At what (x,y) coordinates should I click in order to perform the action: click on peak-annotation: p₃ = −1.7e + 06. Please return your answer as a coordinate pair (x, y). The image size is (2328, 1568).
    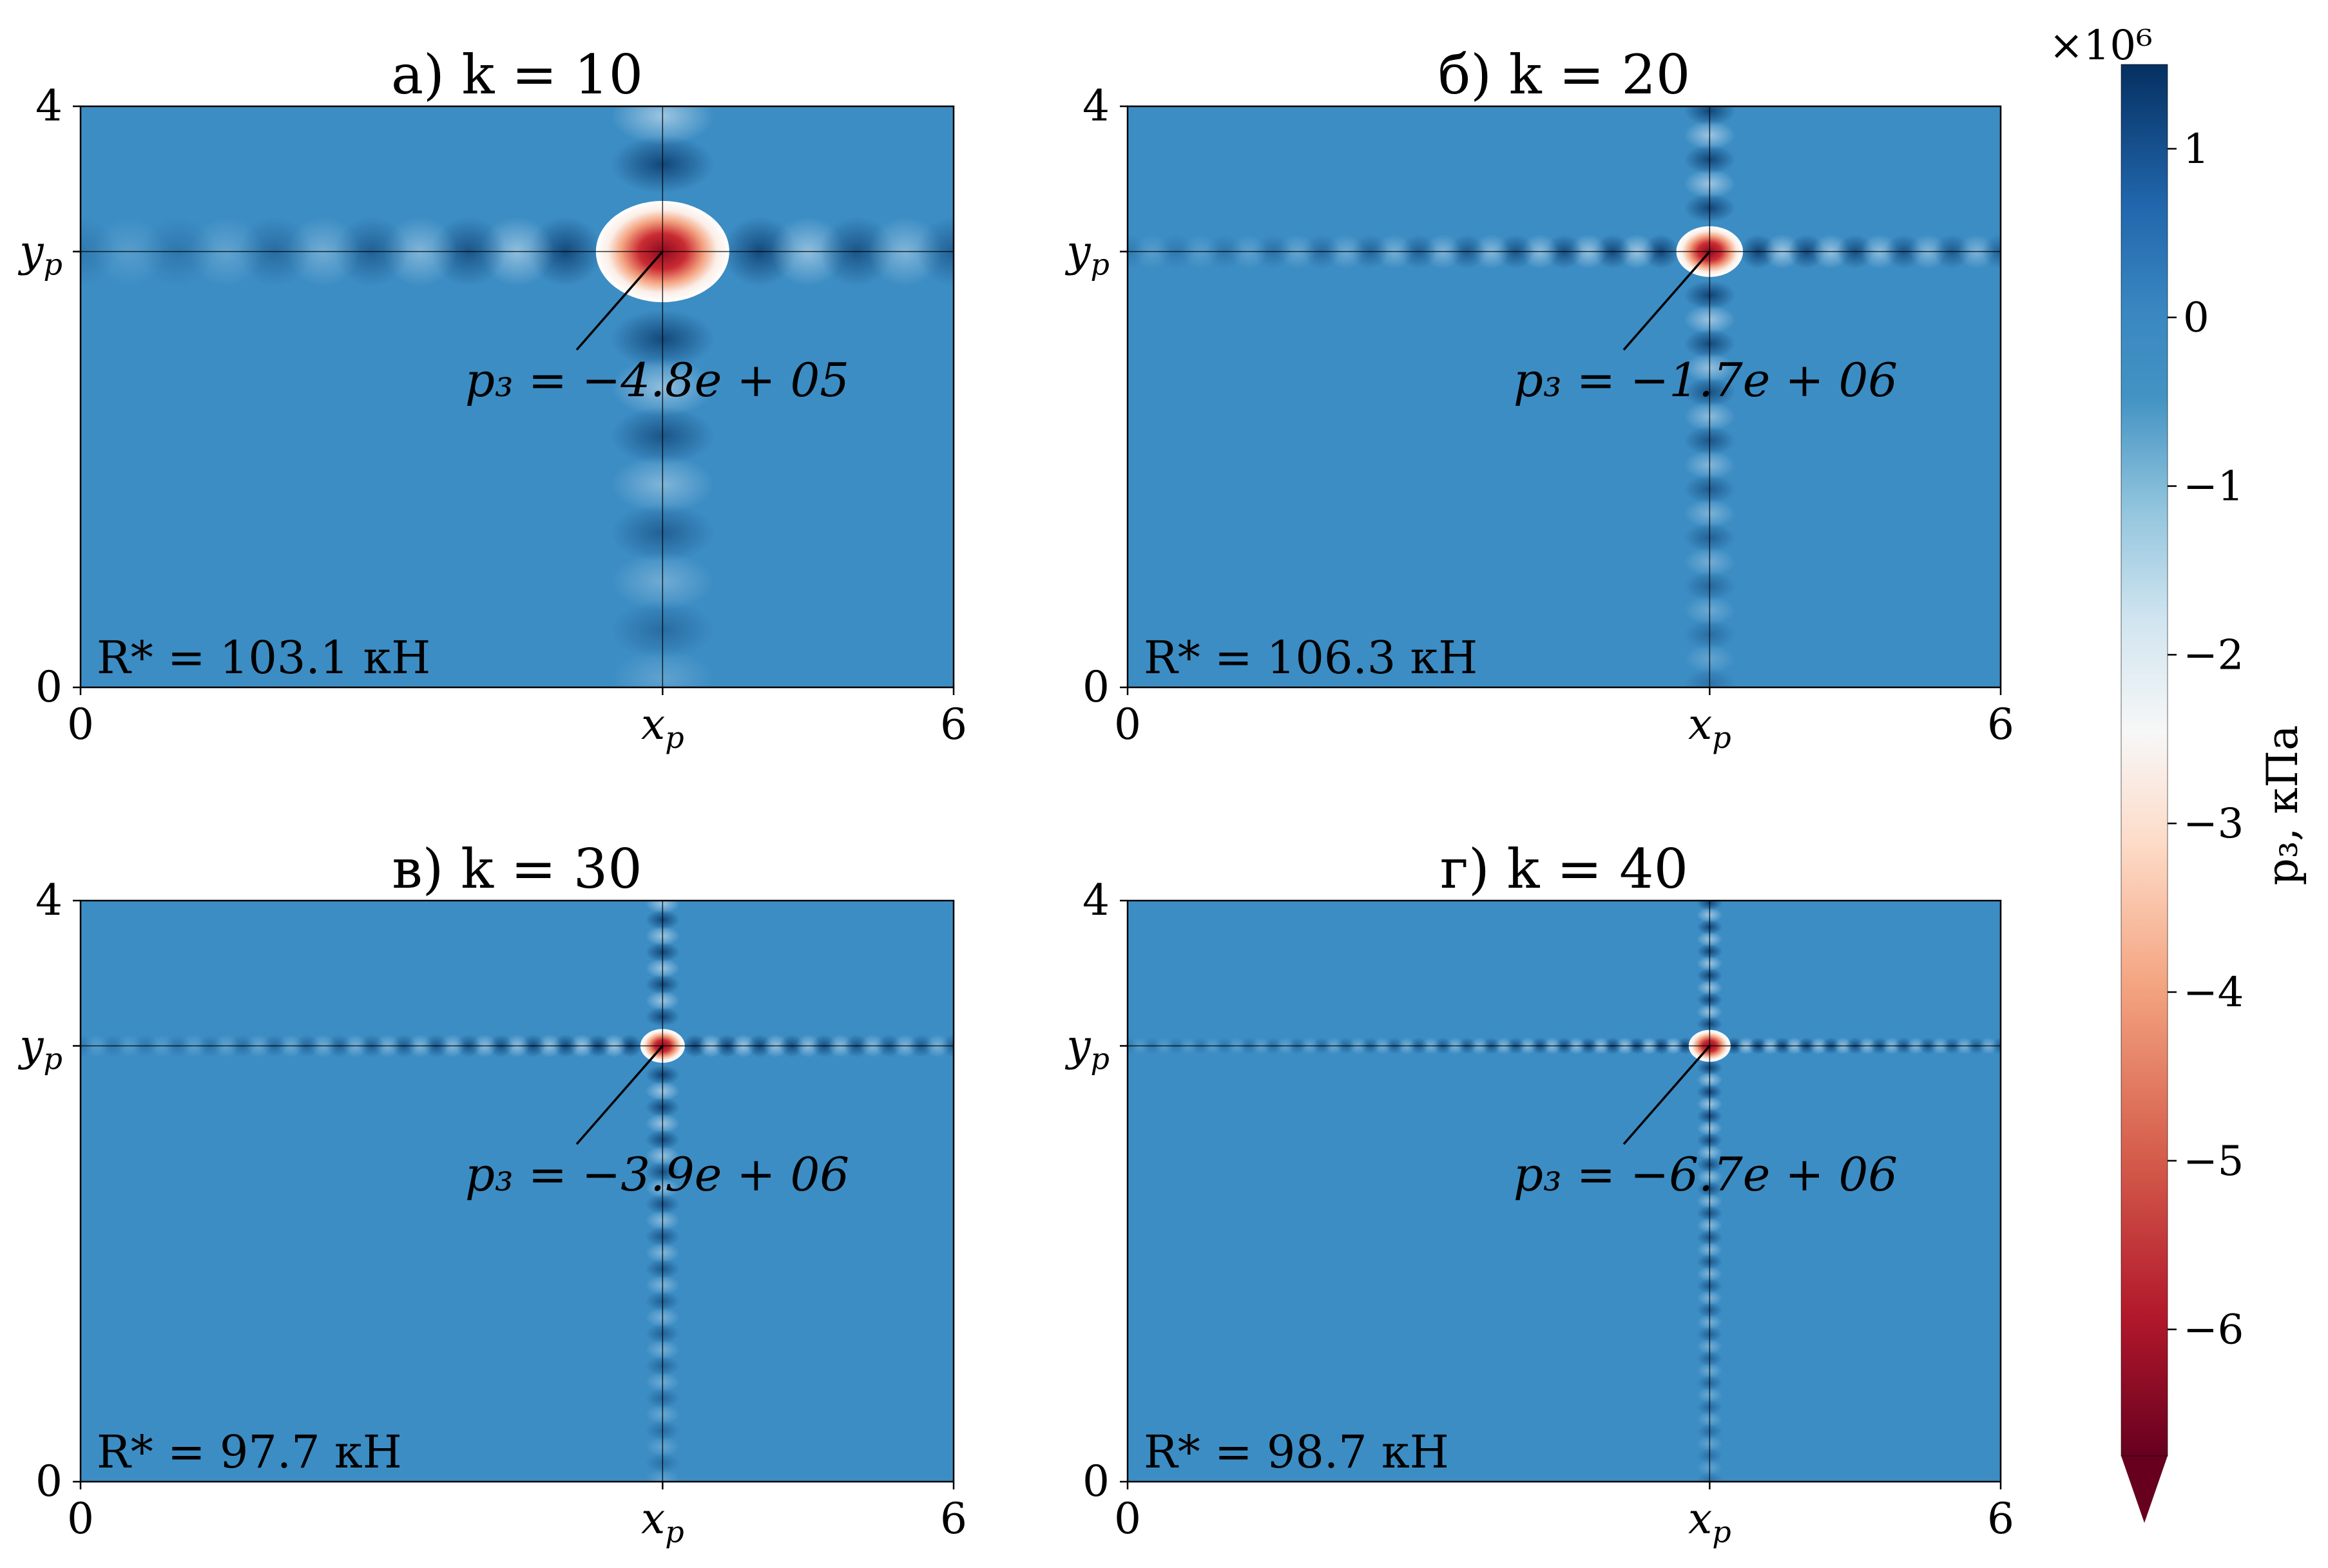
    Looking at the image, I should click on (1706, 380).